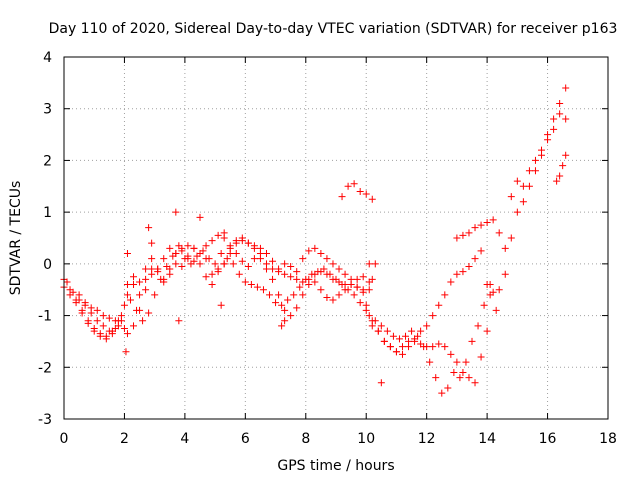 Image resolution: width=640 pixels, height=480 pixels. Describe the element at coordinates (47, 213) in the screenshot. I see `y-tick-label: 1` at that location.